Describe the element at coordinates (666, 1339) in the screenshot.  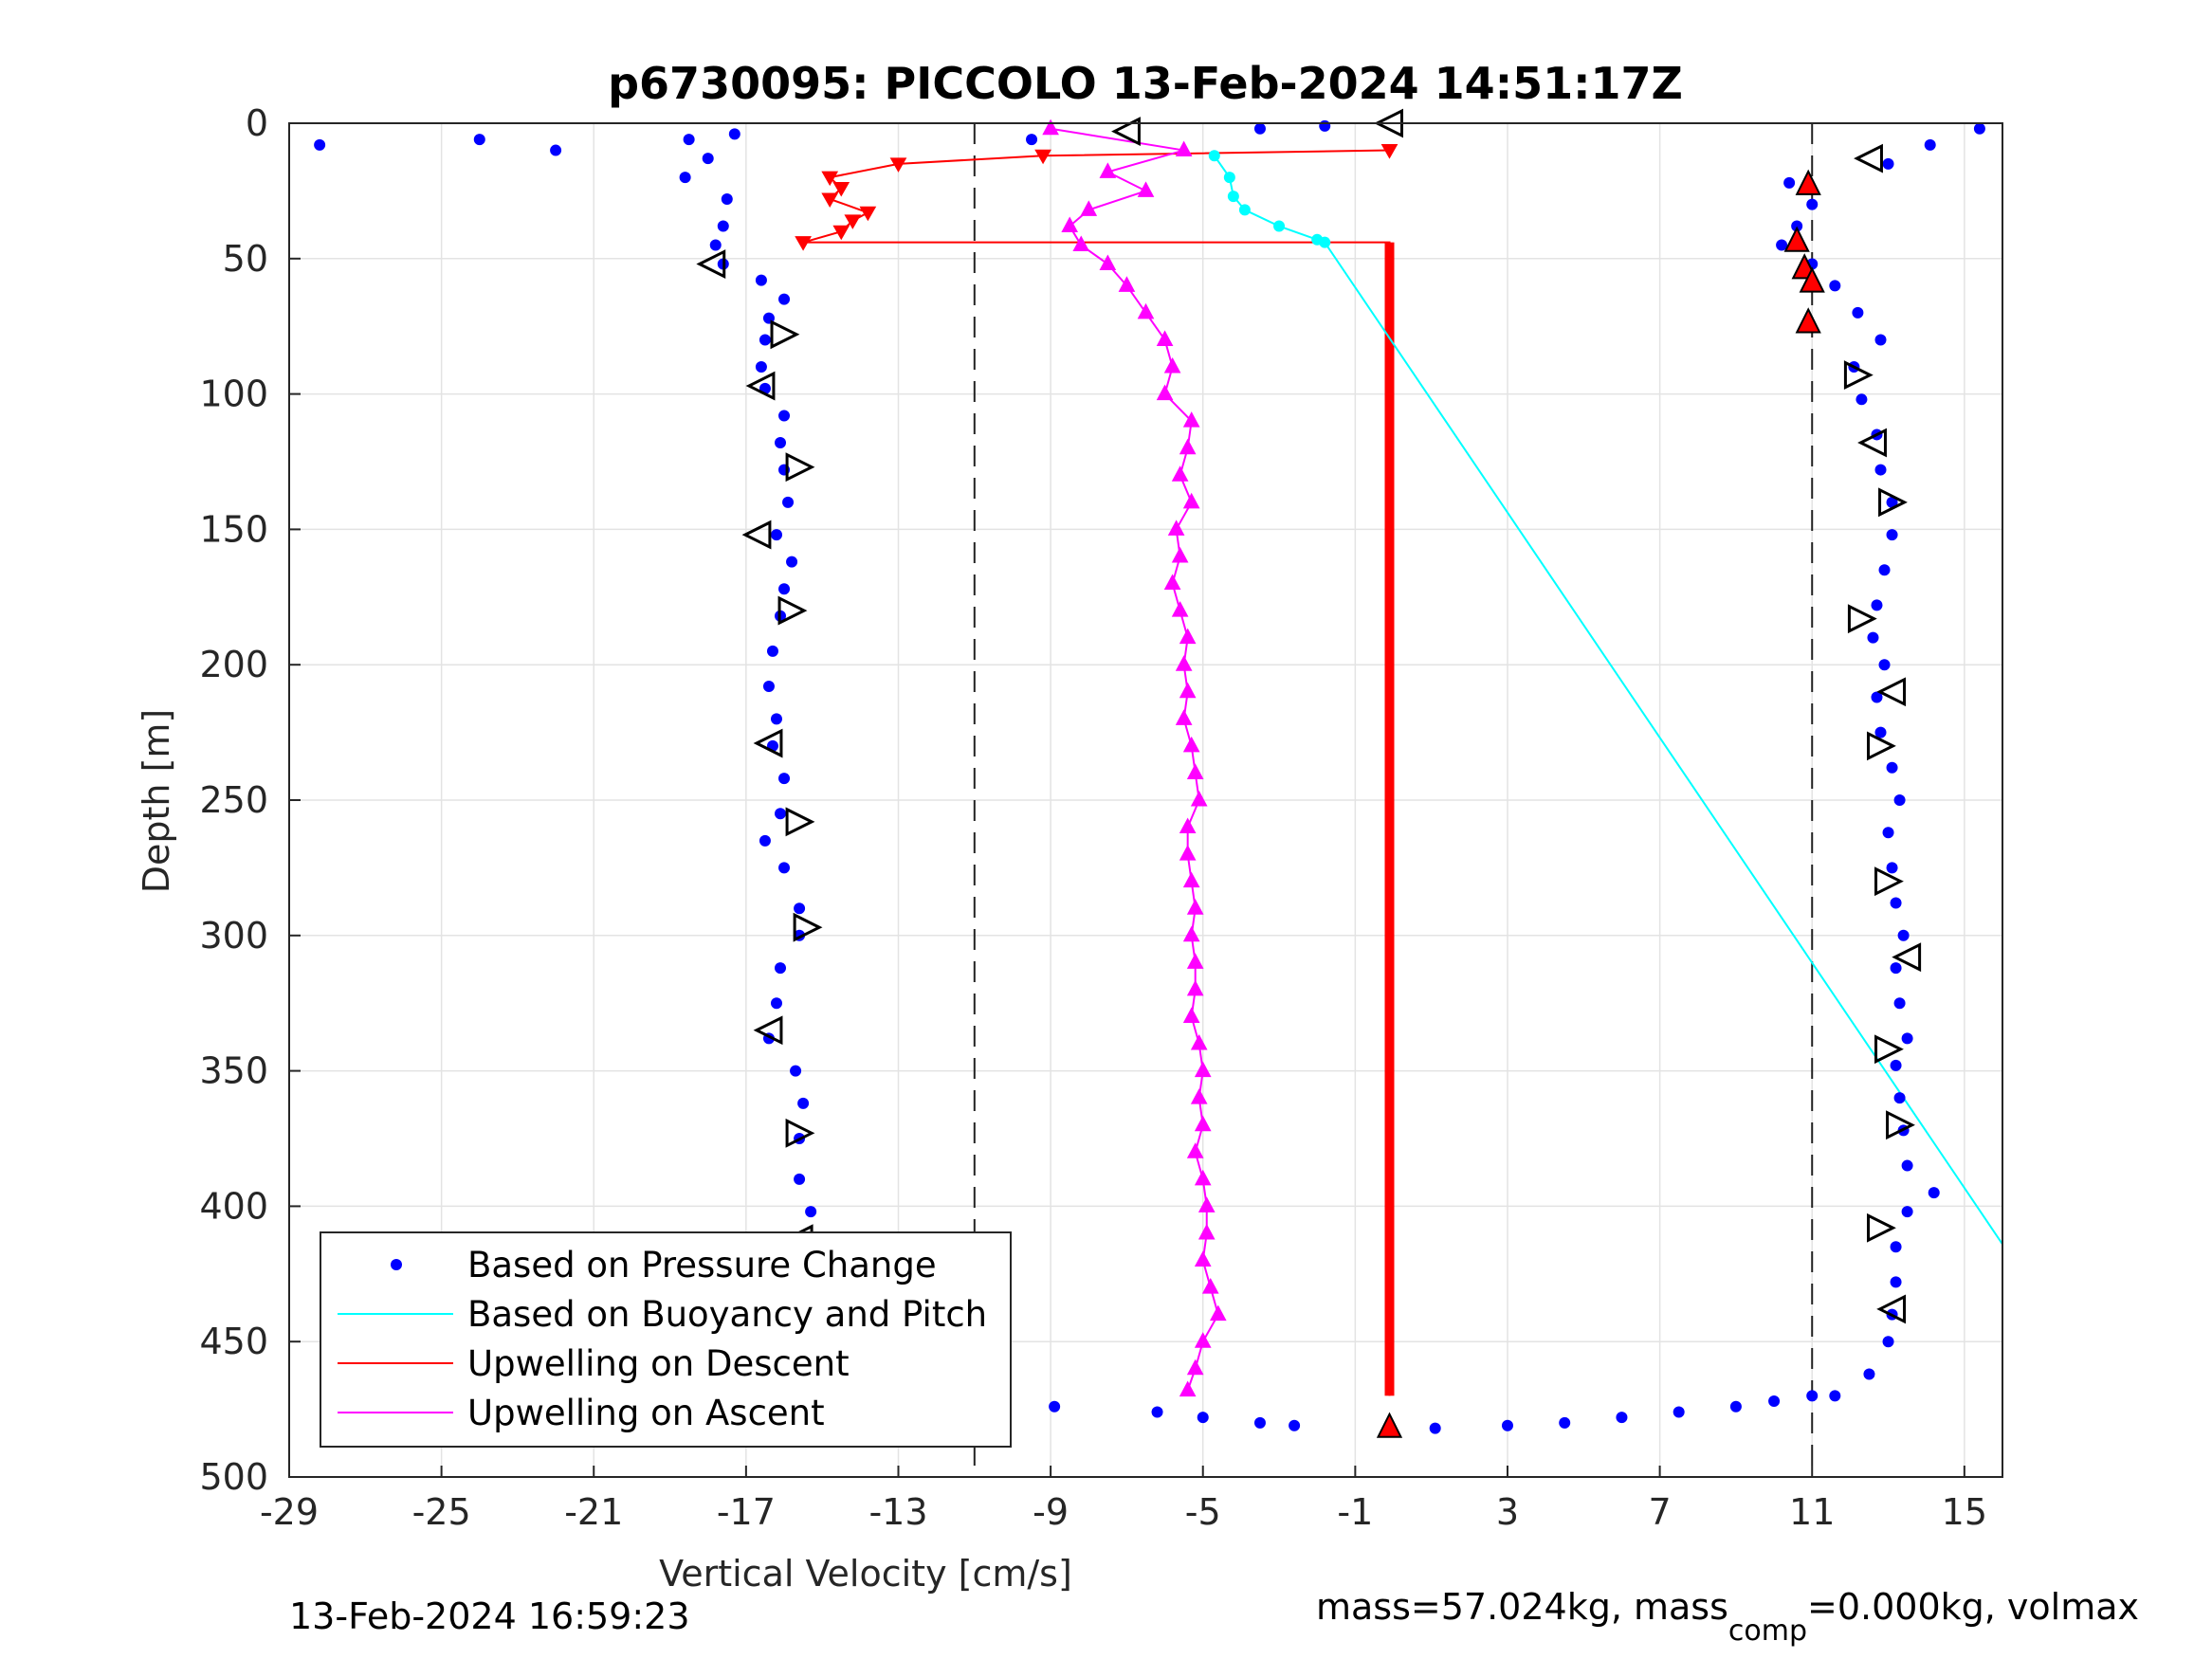
I see `legend-box` at that location.